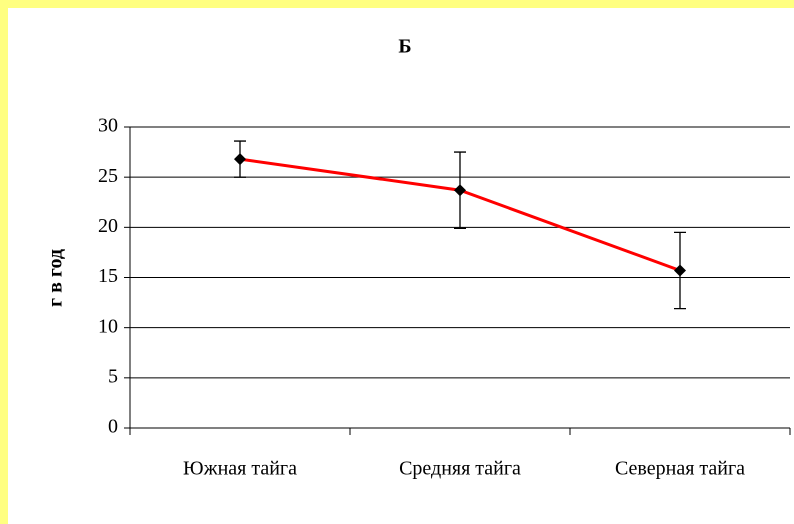 The height and width of the screenshot is (524, 794). What do you see at coordinates (460, 469) in the screenshot?
I see `x-tick-label: Средняя тайга` at bounding box center [460, 469].